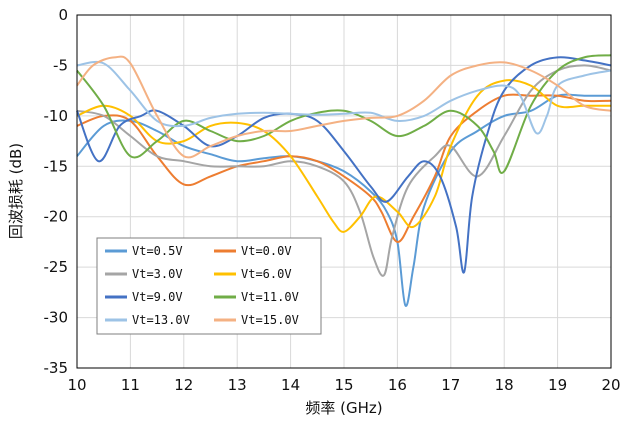 Image resolution: width=633 pixels, height=427 pixels. What do you see at coordinates (343, 408) in the screenshot?
I see `x-axis-label: 频率 (GHz)` at bounding box center [343, 408].